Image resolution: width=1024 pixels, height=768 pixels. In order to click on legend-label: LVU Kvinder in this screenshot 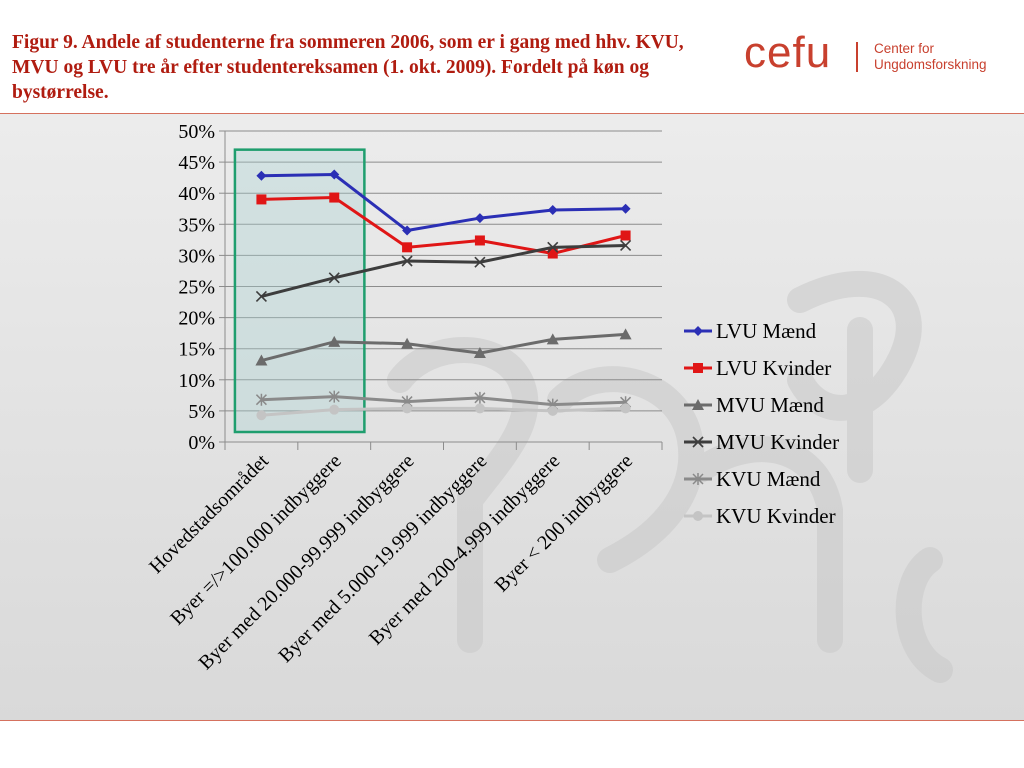, I will do `click(773, 368)`.